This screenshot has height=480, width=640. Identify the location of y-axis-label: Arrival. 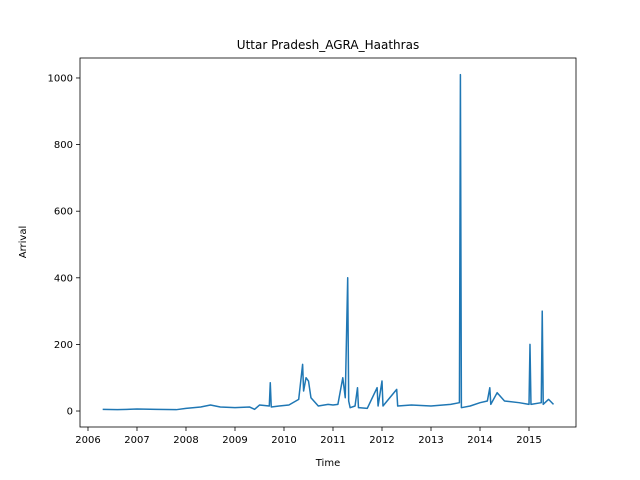
(23, 242).